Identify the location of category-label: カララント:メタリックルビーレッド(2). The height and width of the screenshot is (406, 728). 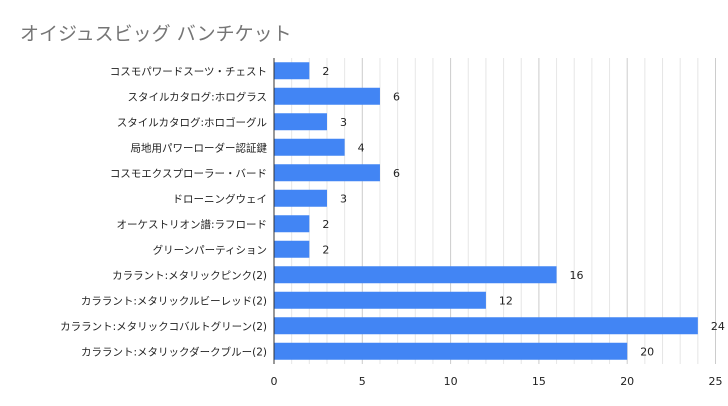
(174, 301).